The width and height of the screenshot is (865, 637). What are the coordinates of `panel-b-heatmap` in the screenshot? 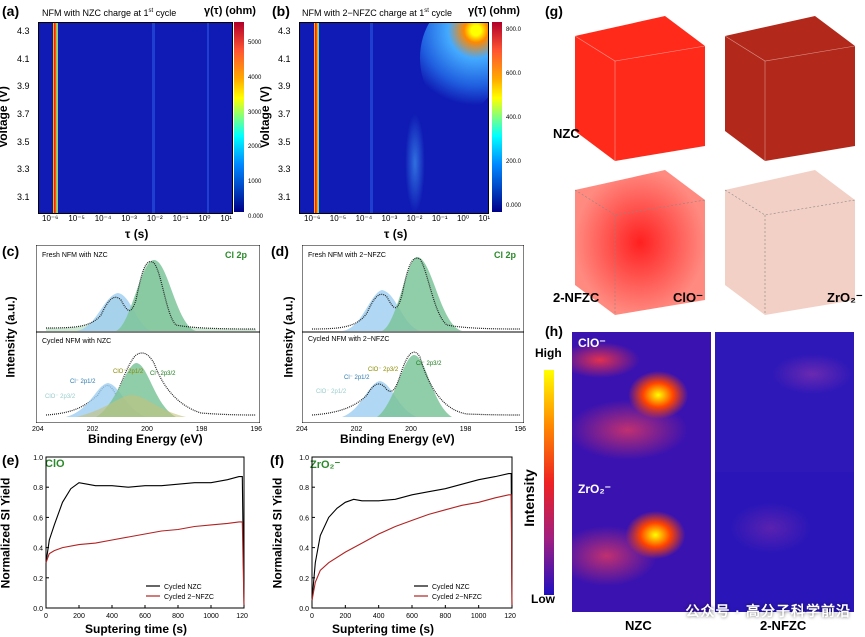 It's located at (394, 118).